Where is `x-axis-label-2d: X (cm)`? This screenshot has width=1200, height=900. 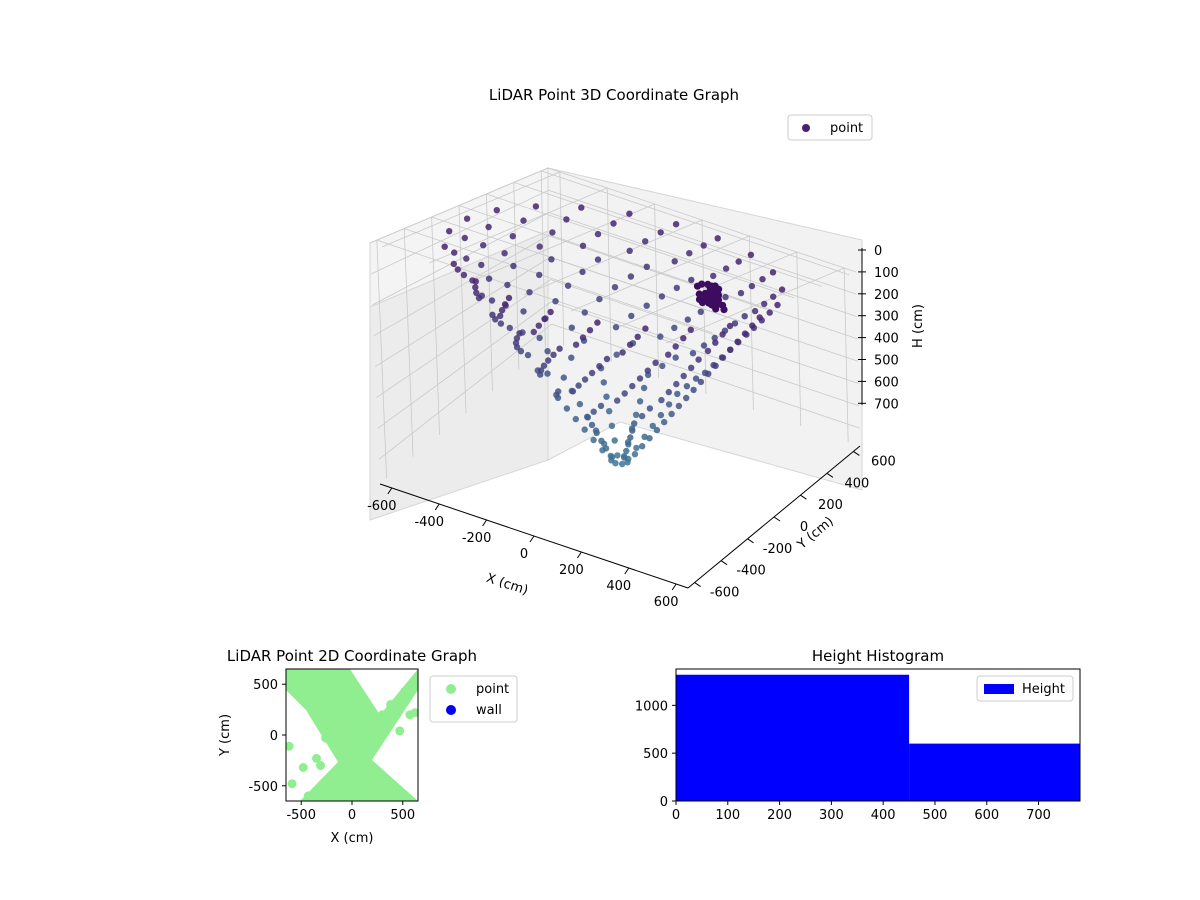 x-axis-label-2d: X (cm) is located at coordinates (352, 838).